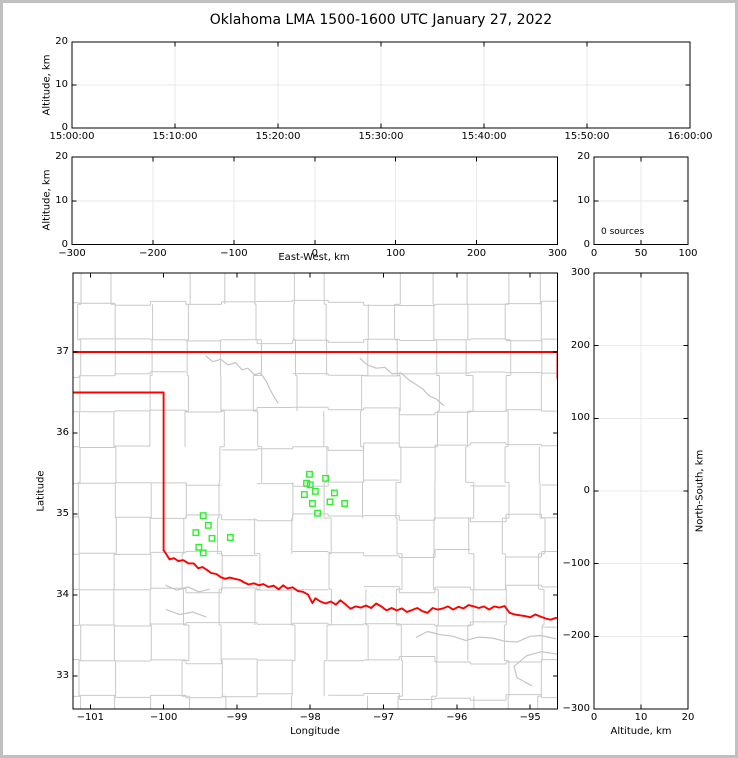  What do you see at coordinates (641, 731) in the screenshot?
I see `altitude-axis-label-bottom-panel: Altitude, km` at bounding box center [641, 731].